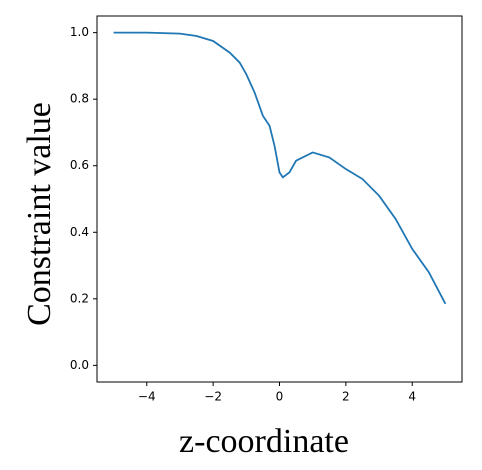  I want to click on y-tick-label: 0.2, so click(79, 298).